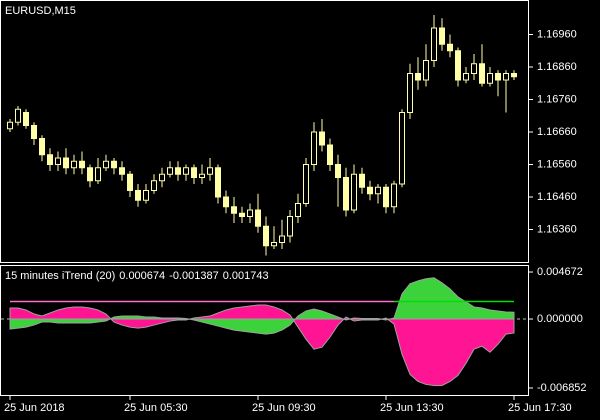  Describe the element at coordinates (557, 99) in the screenshot. I see `y-tick-label: 1.16760` at that location.